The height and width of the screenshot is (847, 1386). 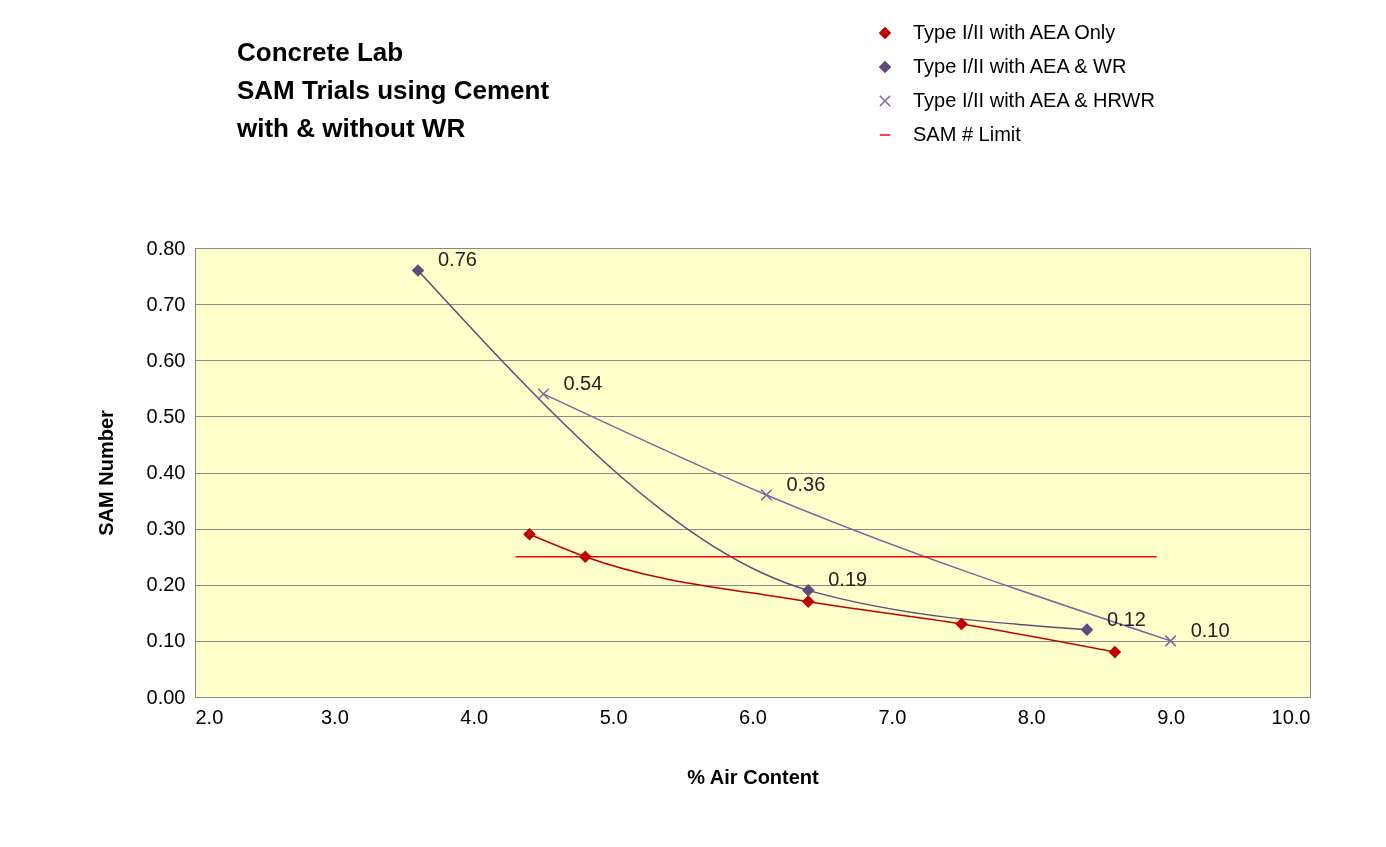 I want to click on legend-label: Type I/II with AEA & WR, so click(x=1020, y=66).